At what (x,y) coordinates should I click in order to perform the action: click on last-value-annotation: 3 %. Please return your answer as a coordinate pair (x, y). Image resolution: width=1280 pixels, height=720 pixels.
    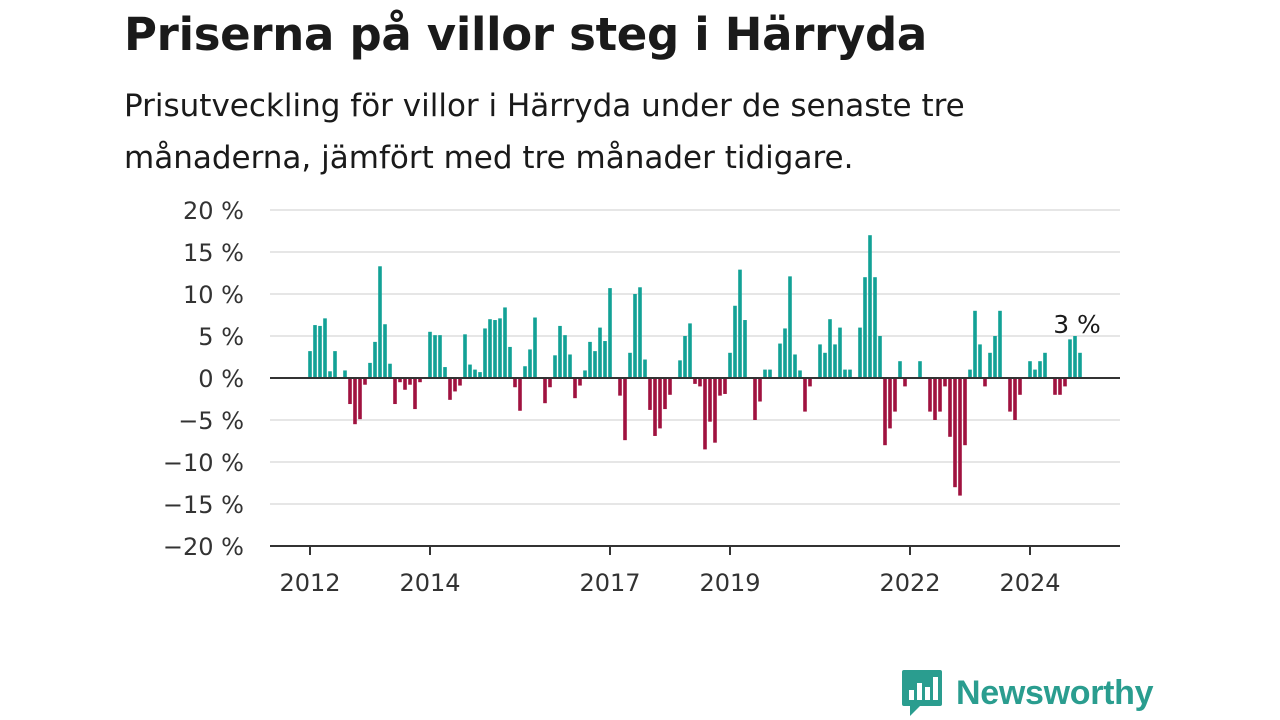
    Looking at the image, I should click on (1077, 324).